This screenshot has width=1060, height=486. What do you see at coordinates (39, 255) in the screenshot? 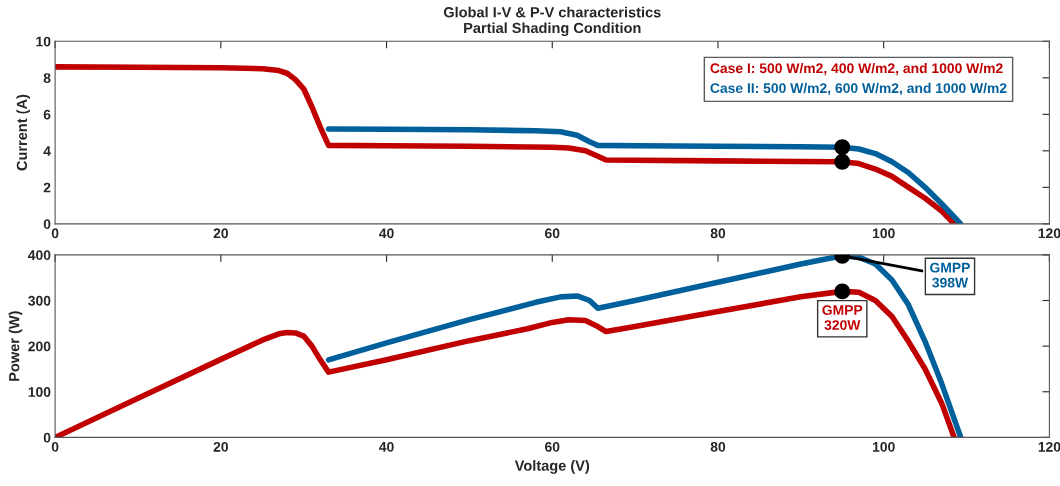
I see `y-tick-label: 400` at bounding box center [39, 255].